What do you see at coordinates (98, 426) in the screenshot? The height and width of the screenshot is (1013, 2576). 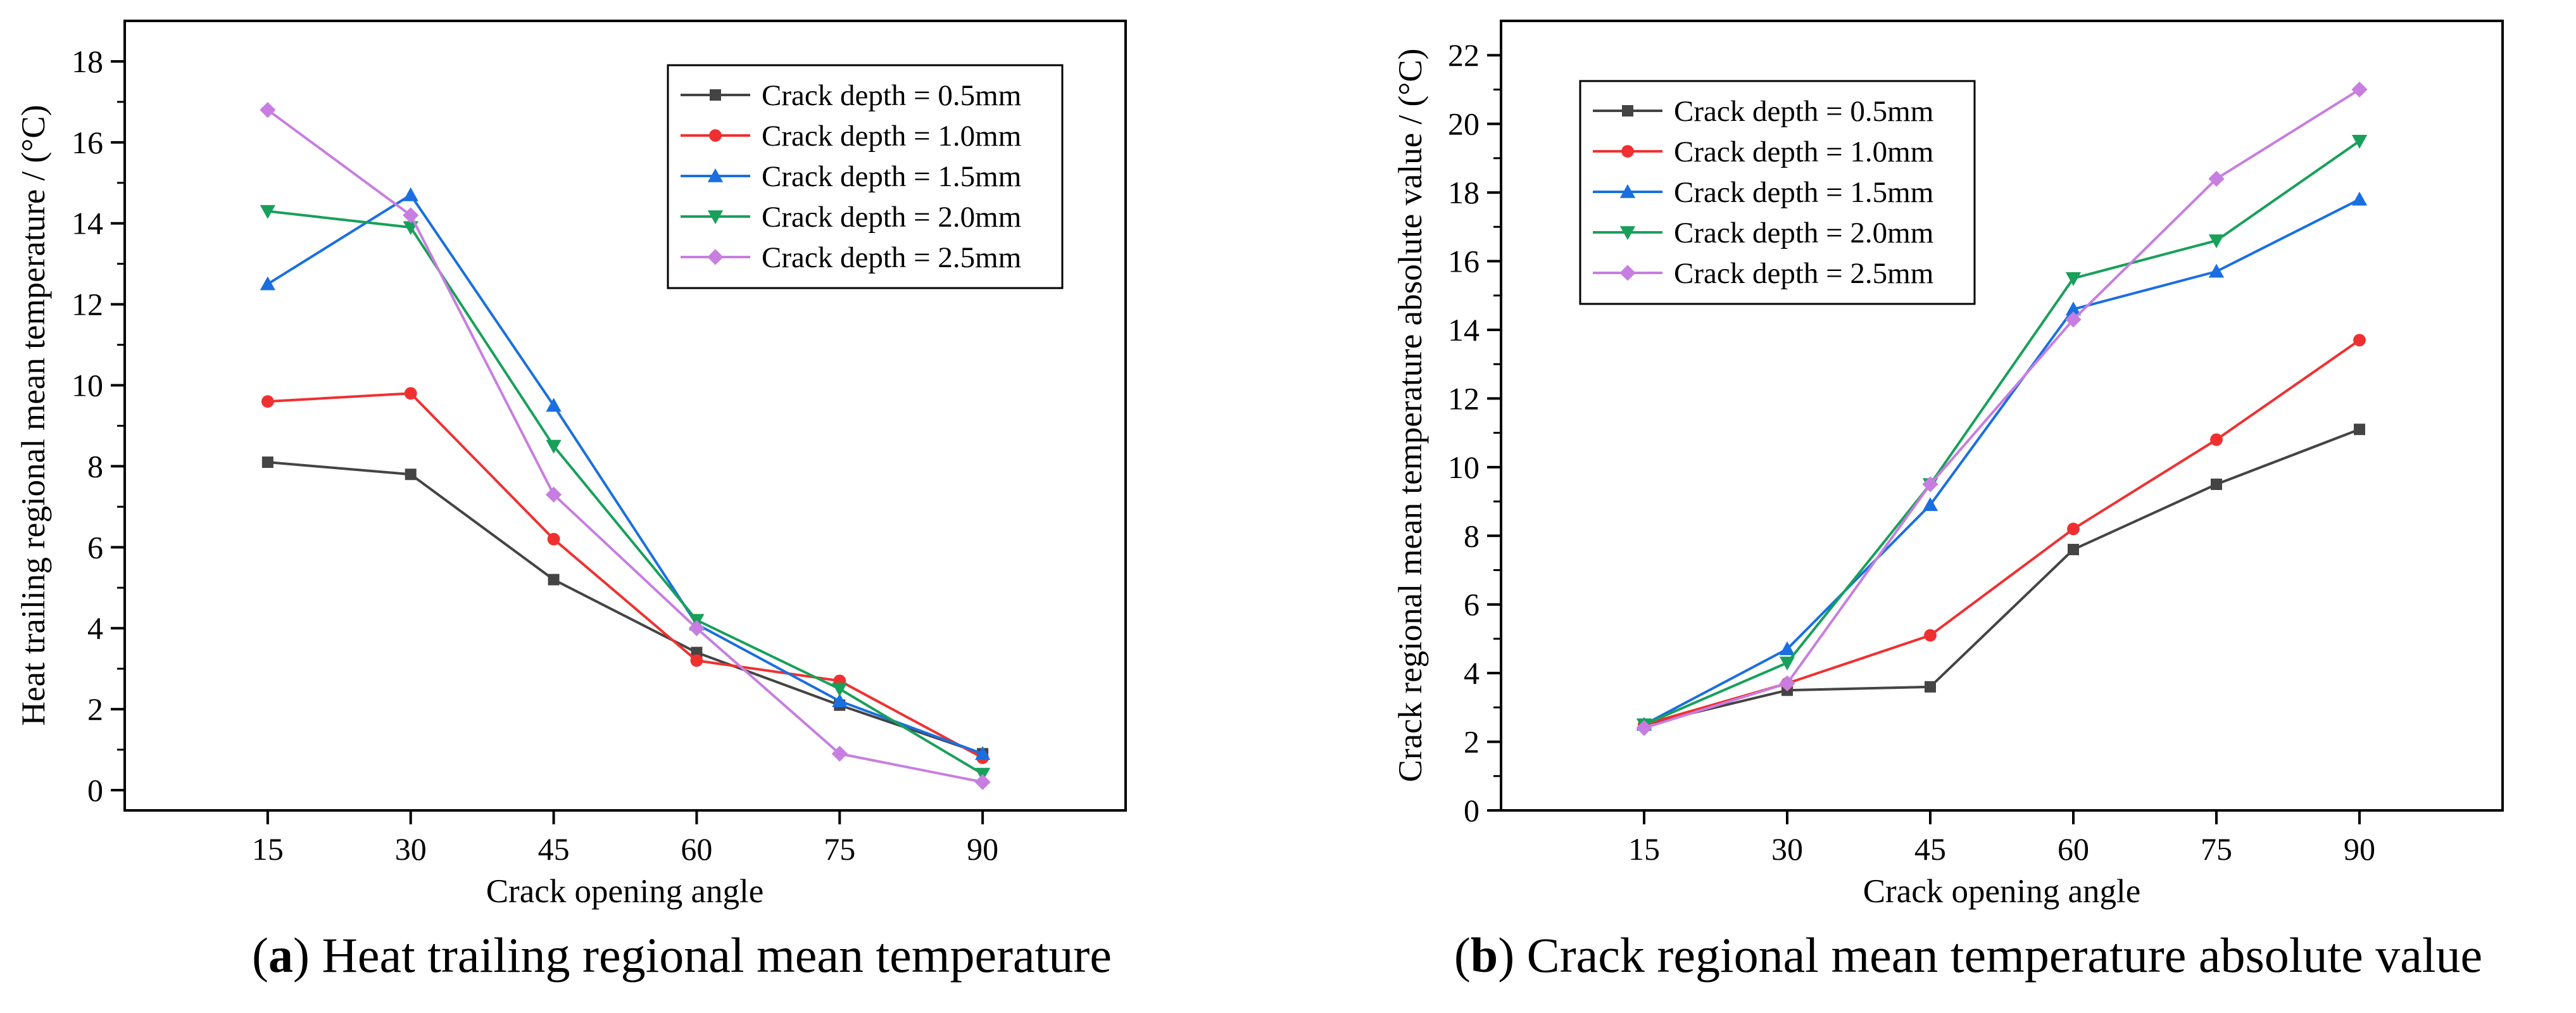 I see `y-ticks-a: 0 2 4 6 8 10 12 14 16 18` at bounding box center [98, 426].